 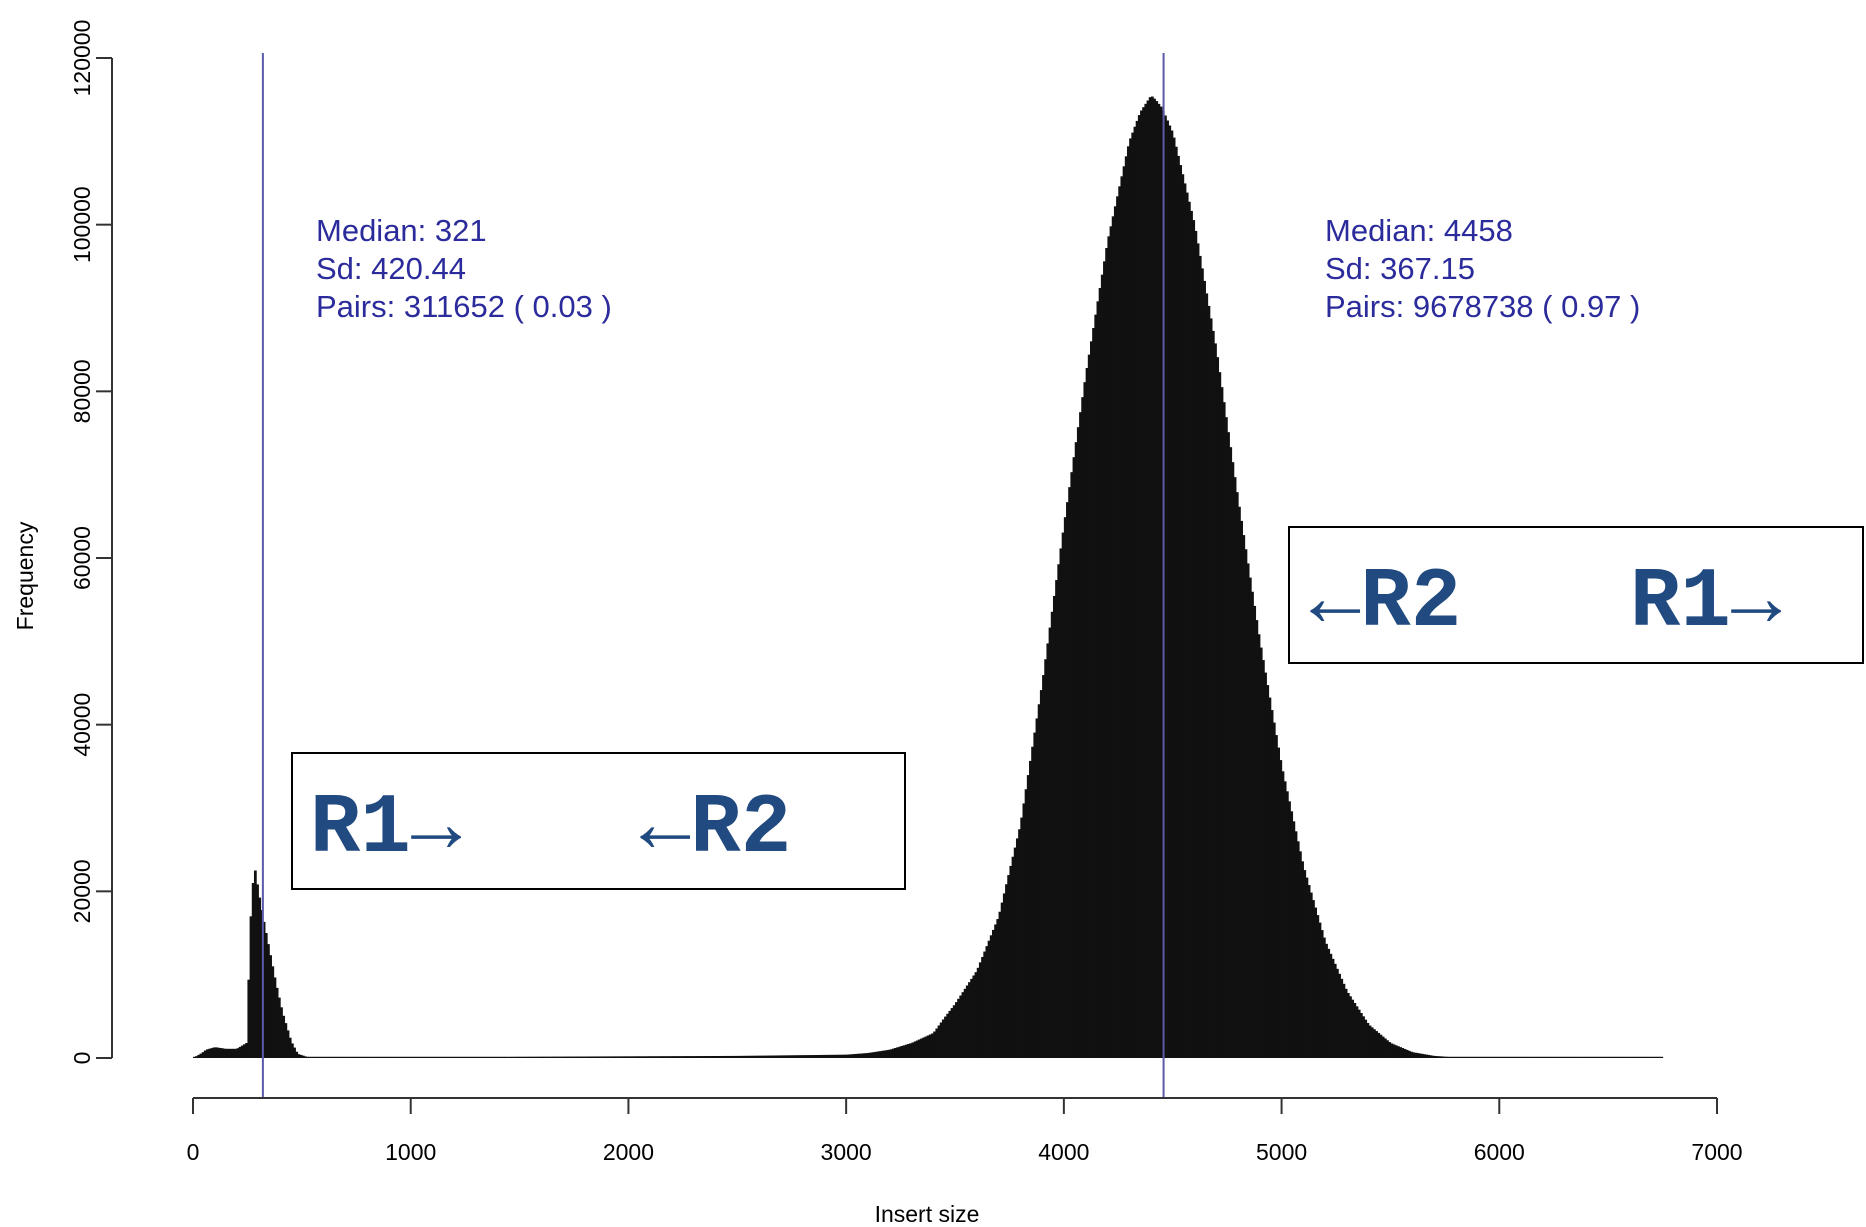 What do you see at coordinates (1576, 595) in the screenshot?
I see `orientation-box-outie-frame` at bounding box center [1576, 595].